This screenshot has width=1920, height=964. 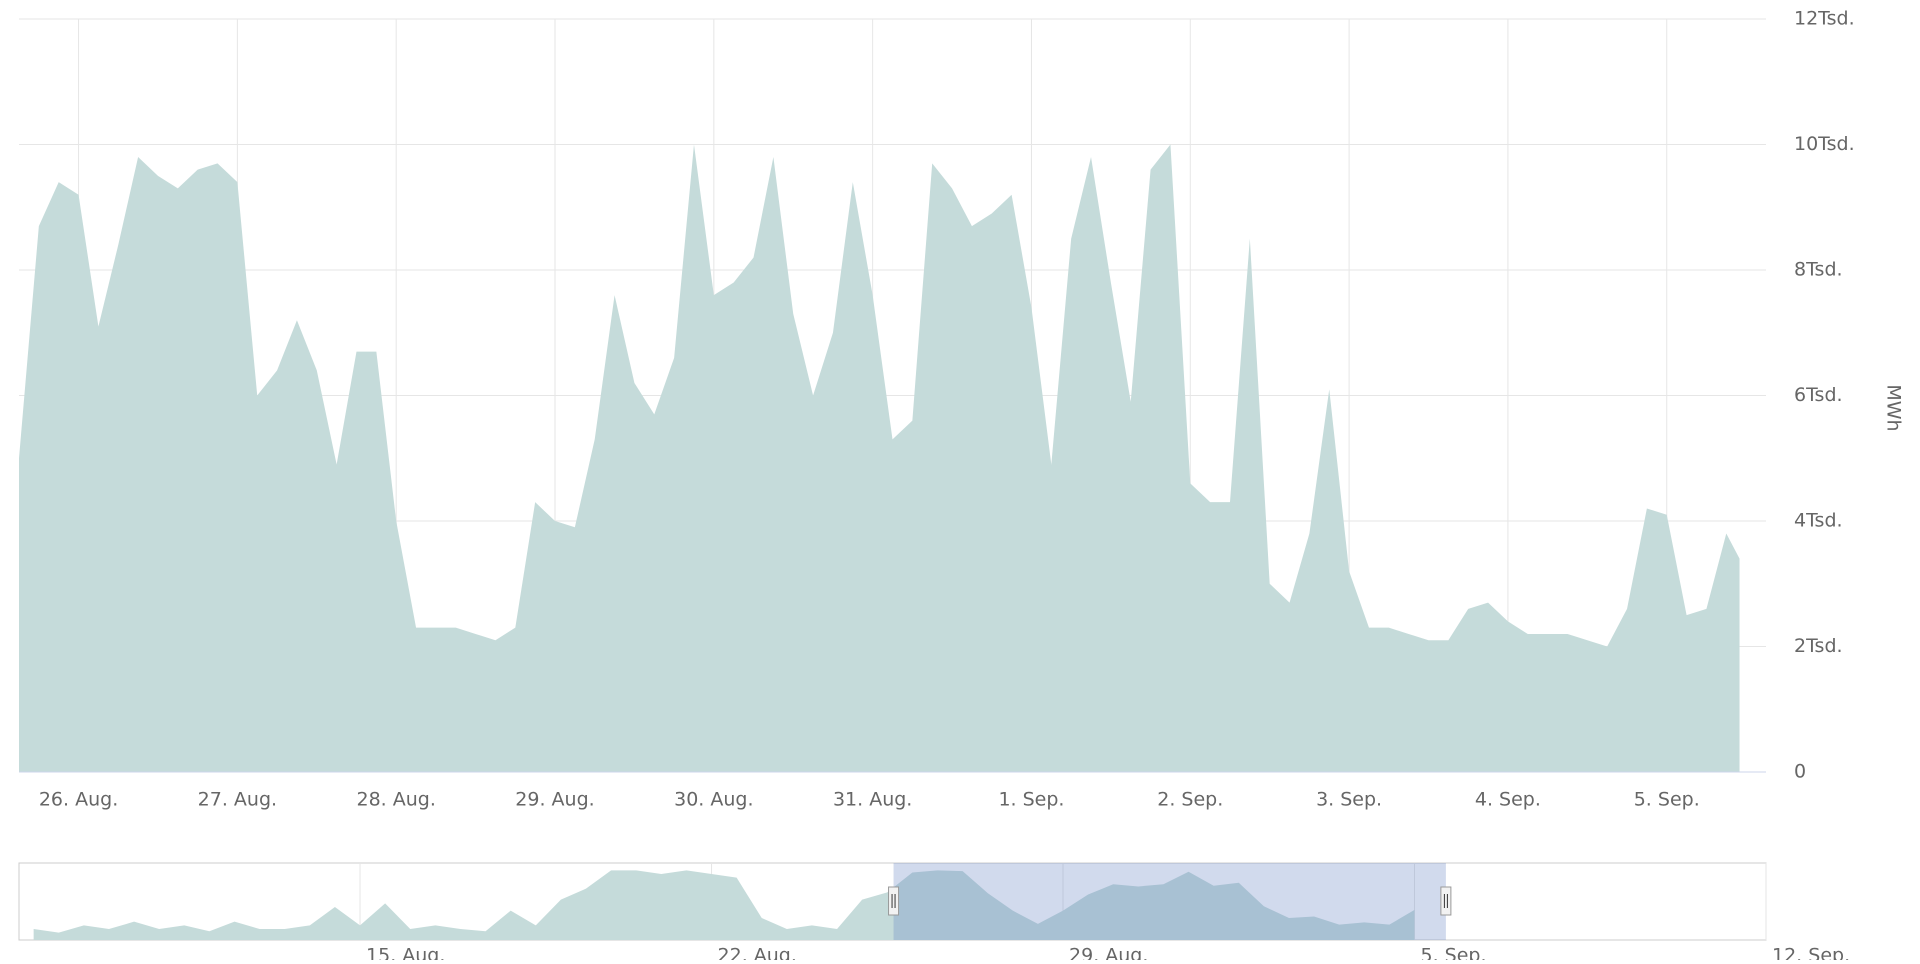 I want to click on x-tick-label: 2. Sep., so click(x=1190, y=800).